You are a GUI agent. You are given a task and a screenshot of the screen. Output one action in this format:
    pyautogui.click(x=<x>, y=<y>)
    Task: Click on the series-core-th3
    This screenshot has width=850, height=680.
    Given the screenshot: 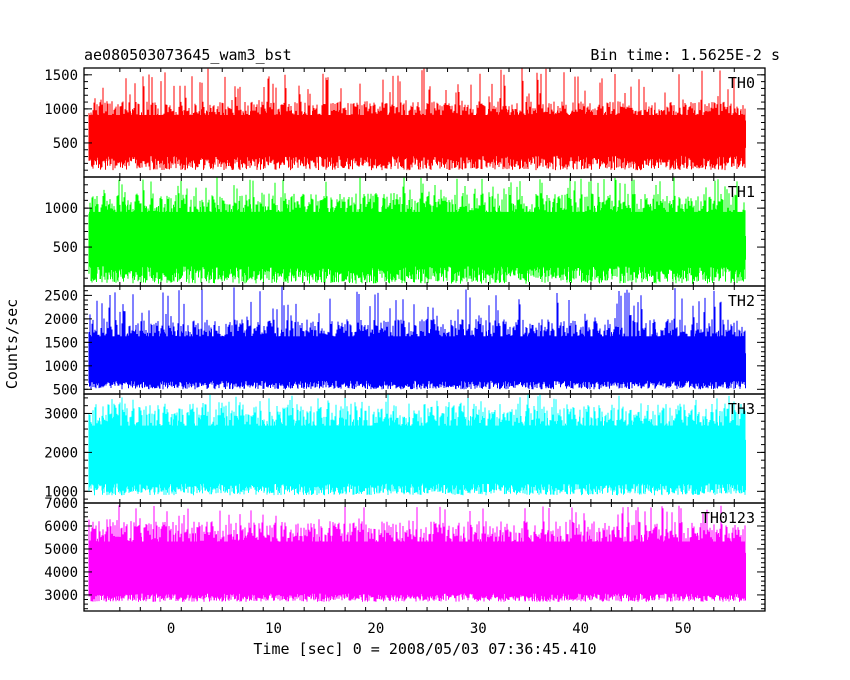 What is the action you would take?
    pyautogui.click(x=417, y=450)
    